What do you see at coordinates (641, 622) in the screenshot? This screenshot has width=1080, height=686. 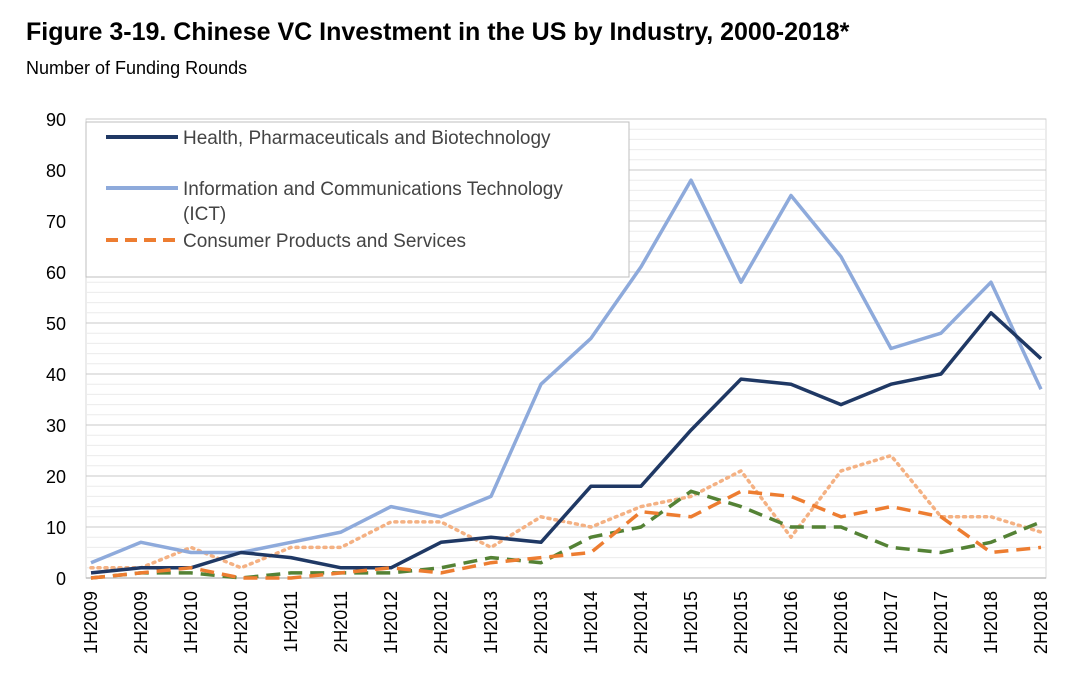 I see `x-tick-label: 2H2014` at bounding box center [641, 622].